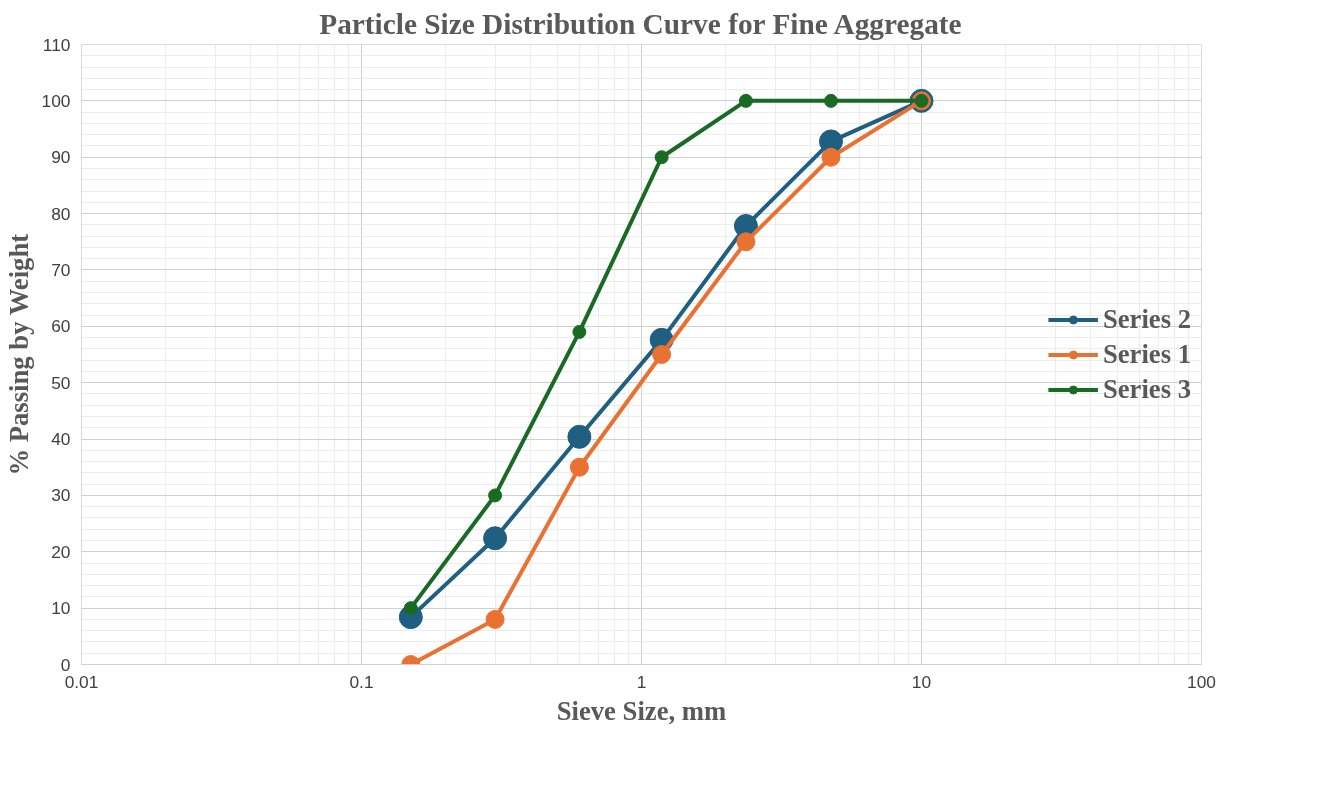  What do you see at coordinates (641, 681) in the screenshot?
I see `x-tick-label: 1` at bounding box center [641, 681].